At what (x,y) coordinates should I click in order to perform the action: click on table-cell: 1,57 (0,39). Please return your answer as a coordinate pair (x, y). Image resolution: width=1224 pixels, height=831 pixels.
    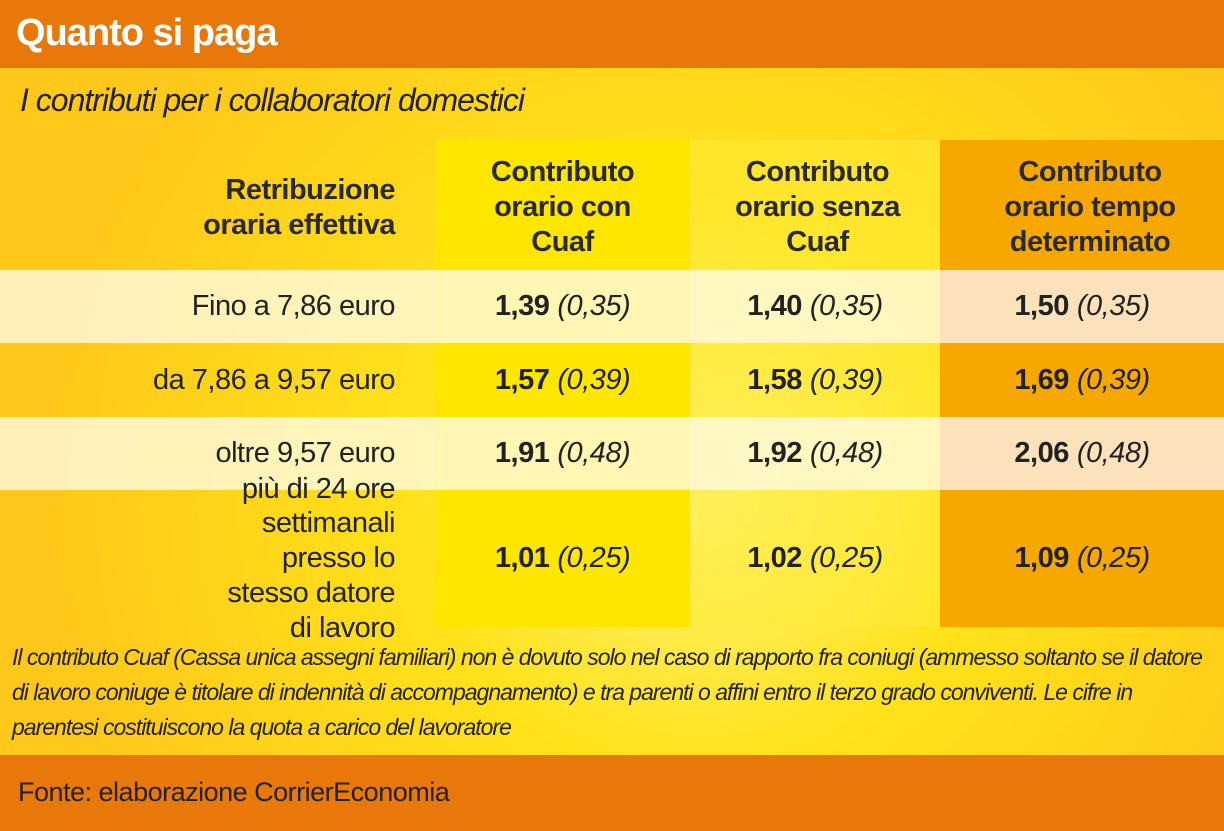
    Looking at the image, I should click on (562, 380).